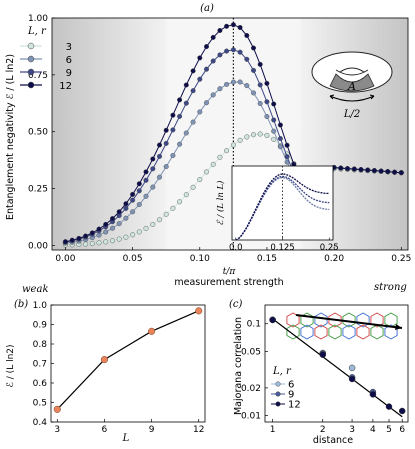  I want to click on panel-c-xtick-label: 6, so click(402, 430).